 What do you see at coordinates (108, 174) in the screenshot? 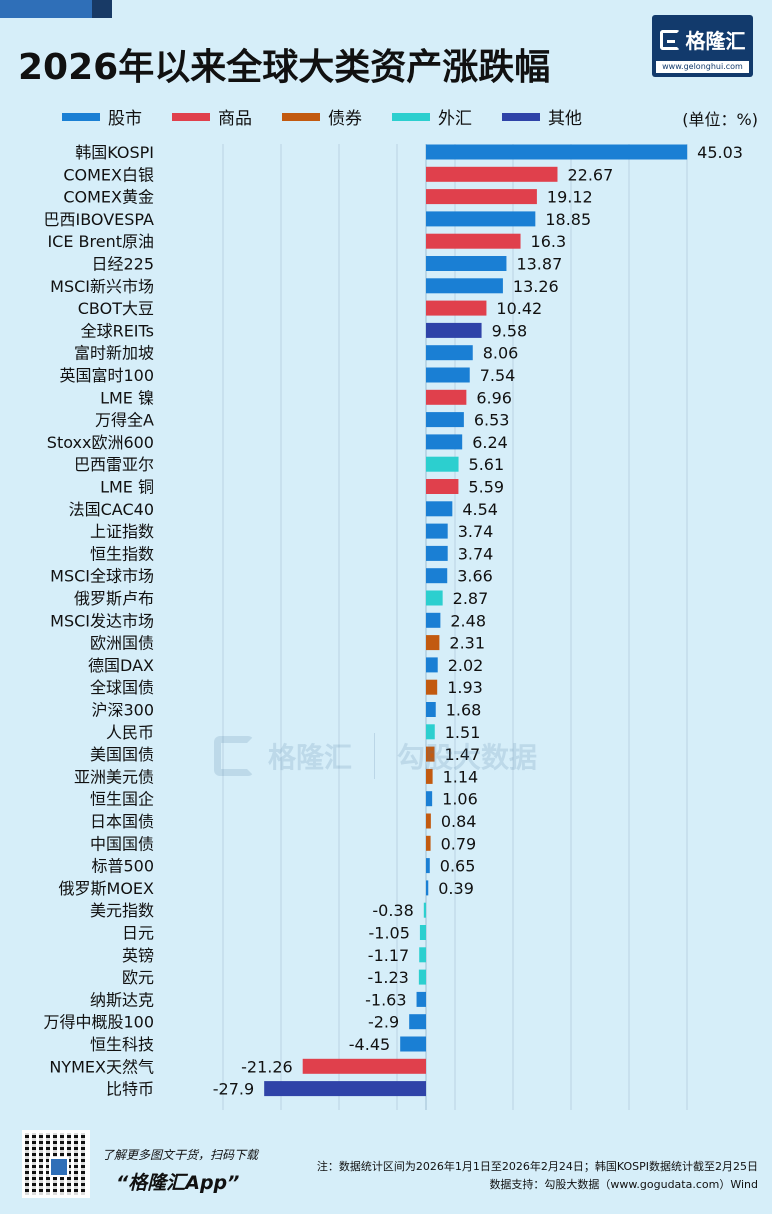
I see `category-label: COMEX白银` at bounding box center [108, 174].